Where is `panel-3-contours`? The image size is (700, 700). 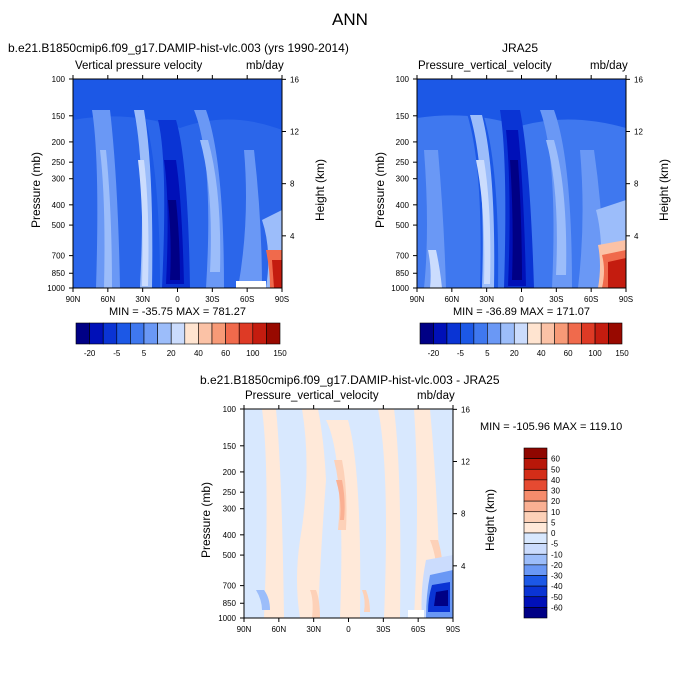
panel-3-contours is located at coordinates (348, 513).